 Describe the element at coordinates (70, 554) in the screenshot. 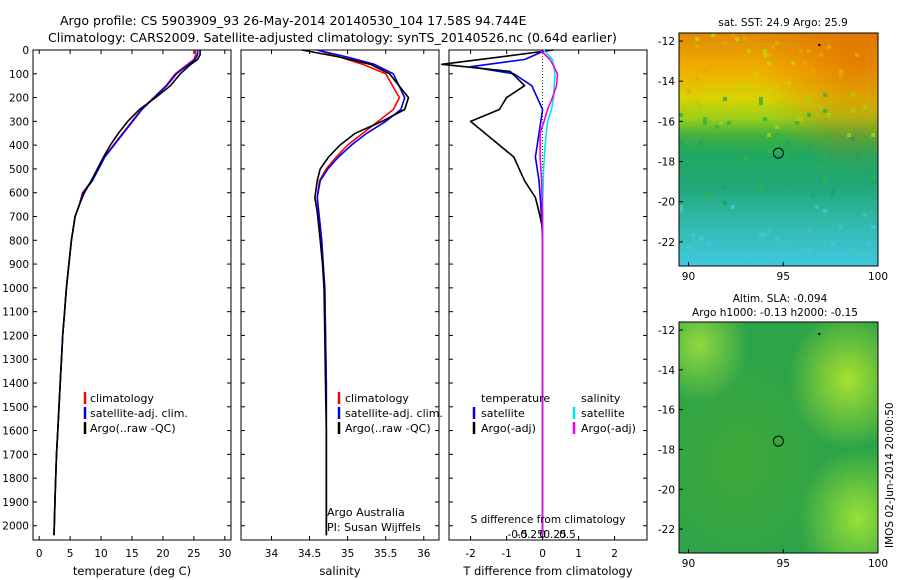

I see `x-tick-label: 5` at that location.